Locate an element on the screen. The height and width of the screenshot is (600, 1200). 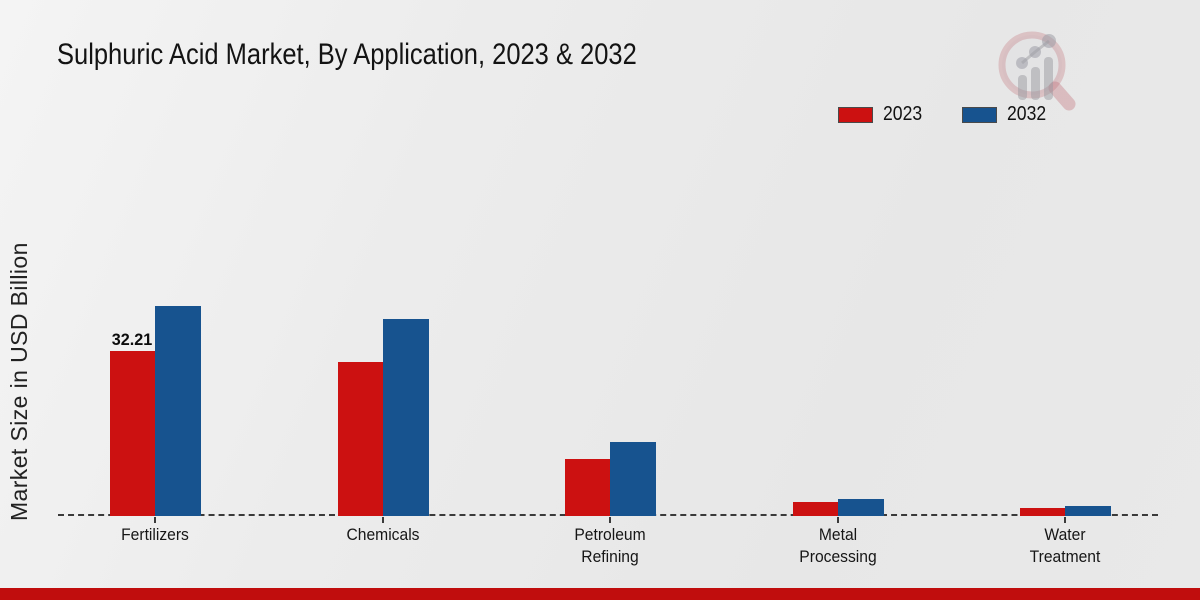
legend-item-2023: 2023 is located at coordinates (883, 114).